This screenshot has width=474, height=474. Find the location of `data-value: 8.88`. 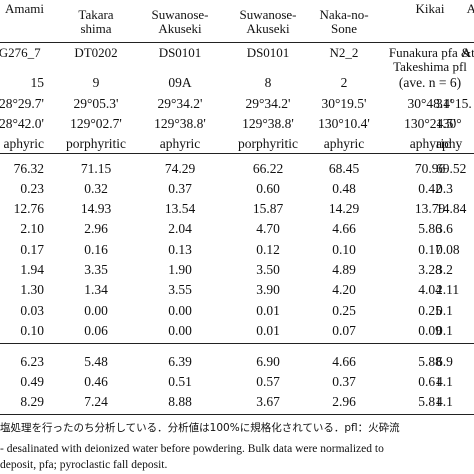

data-value: 8.88 is located at coordinates (180, 401).